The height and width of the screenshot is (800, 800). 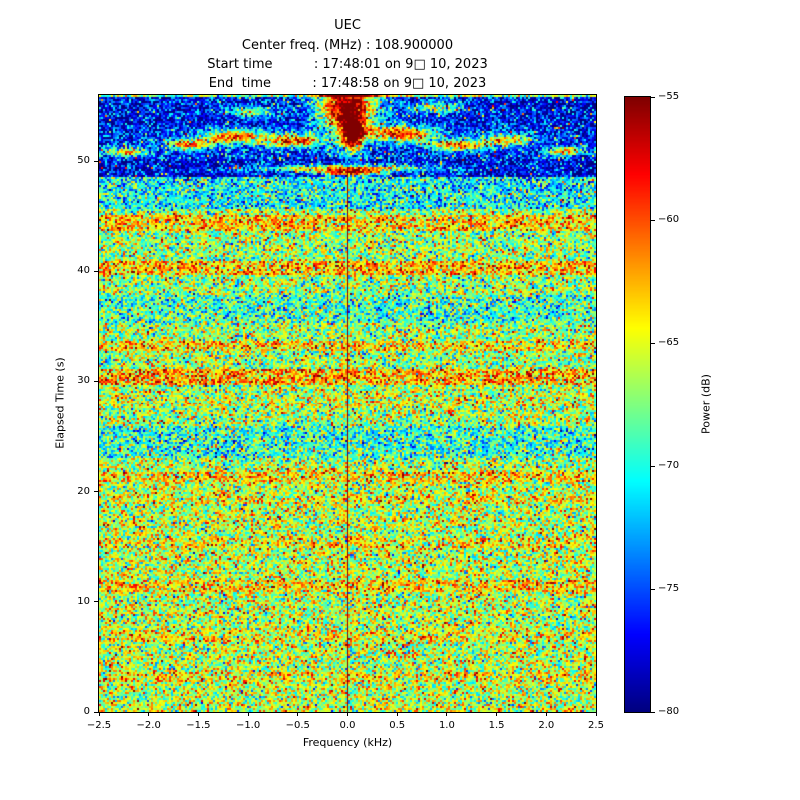 What do you see at coordinates (669, 711) in the screenshot?
I see `colorbar-tick-label: −80` at bounding box center [669, 711].